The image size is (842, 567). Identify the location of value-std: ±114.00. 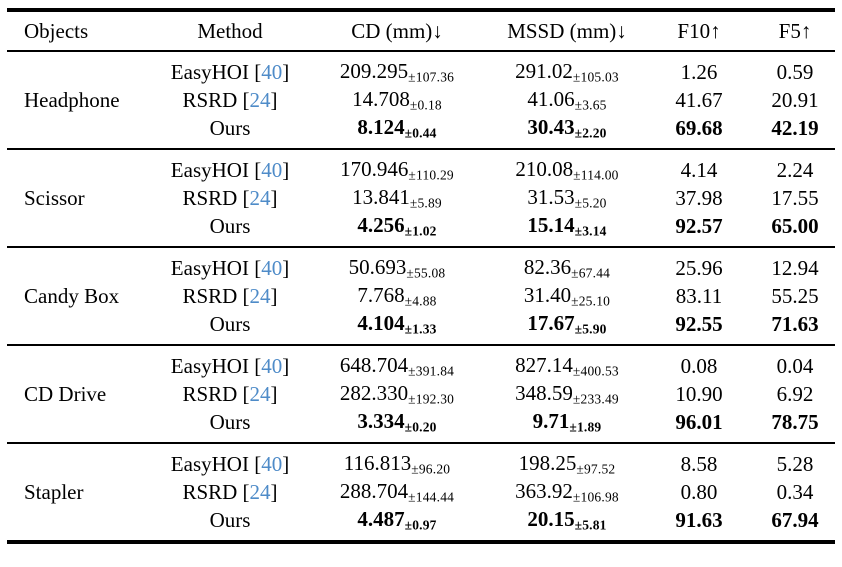
(596, 175).